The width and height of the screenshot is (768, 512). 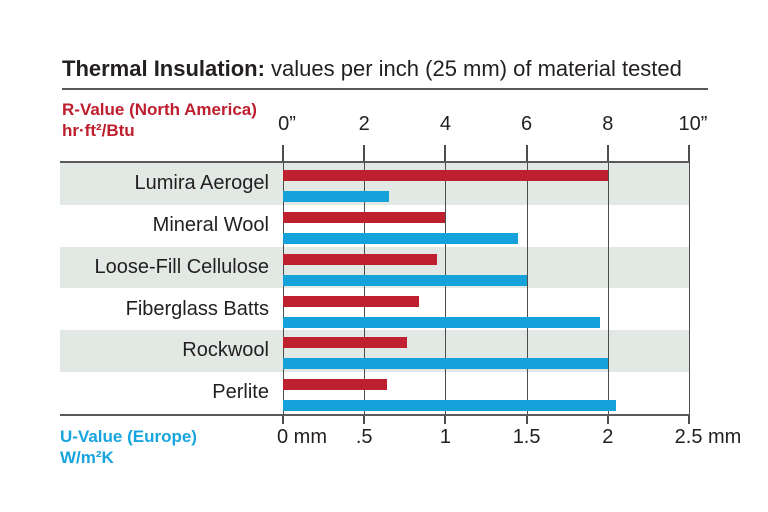 What do you see at coordinates (210, 224) in the screenshot?
I see `category-label: Mineral Wool` at bounding box center [210, 224].